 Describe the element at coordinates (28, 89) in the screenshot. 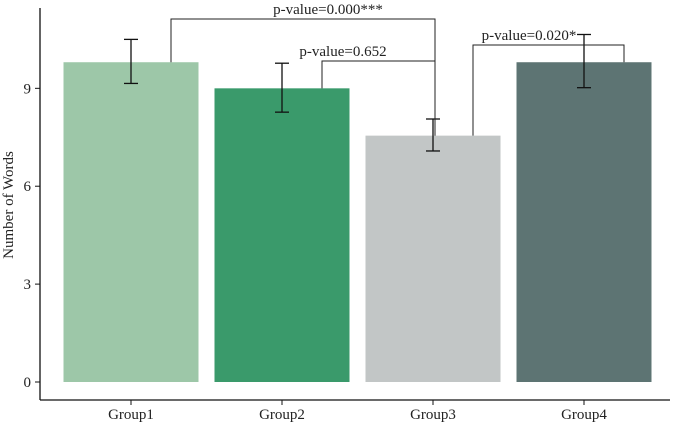

I see `y-tick-label-9: 9` at that location.